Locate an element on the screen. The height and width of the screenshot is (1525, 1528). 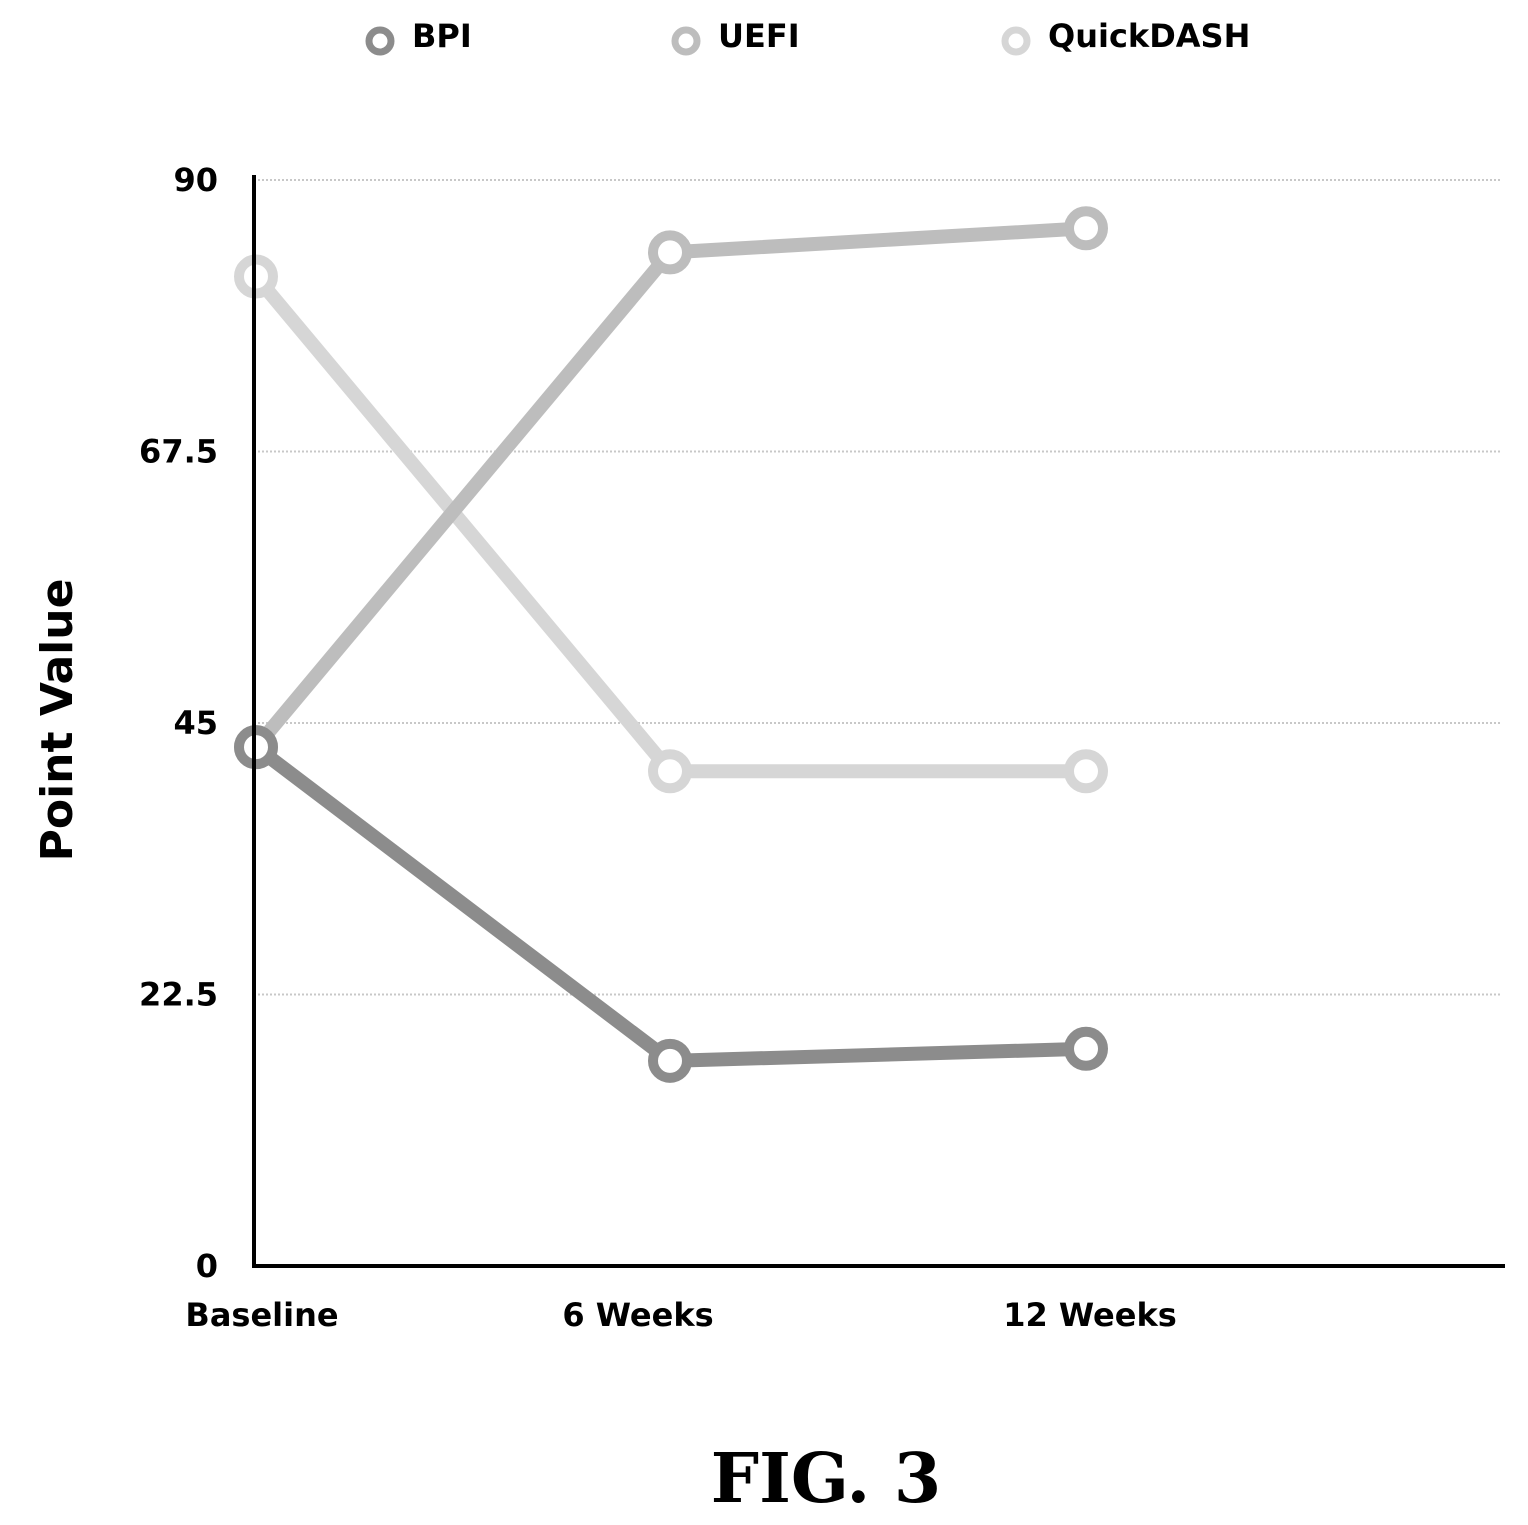
legend-label: UEFI is located at coordinates (759, 36).